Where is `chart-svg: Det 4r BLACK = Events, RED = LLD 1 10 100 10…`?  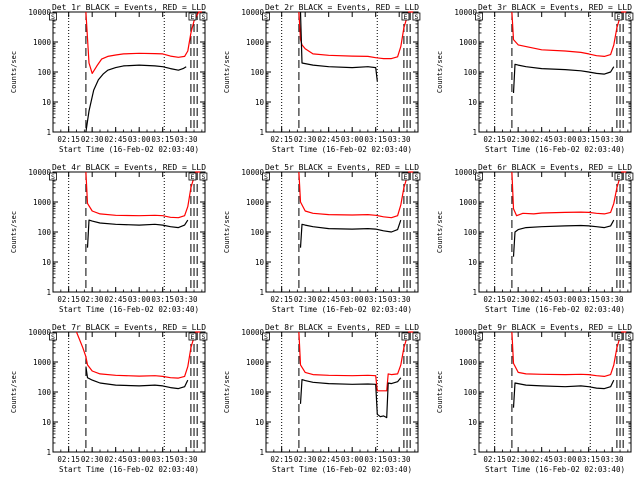
chart-svg: Det 4r BLACK = Events, RED = LLD 1 10 100 10… is located at coordinates (109, 238).